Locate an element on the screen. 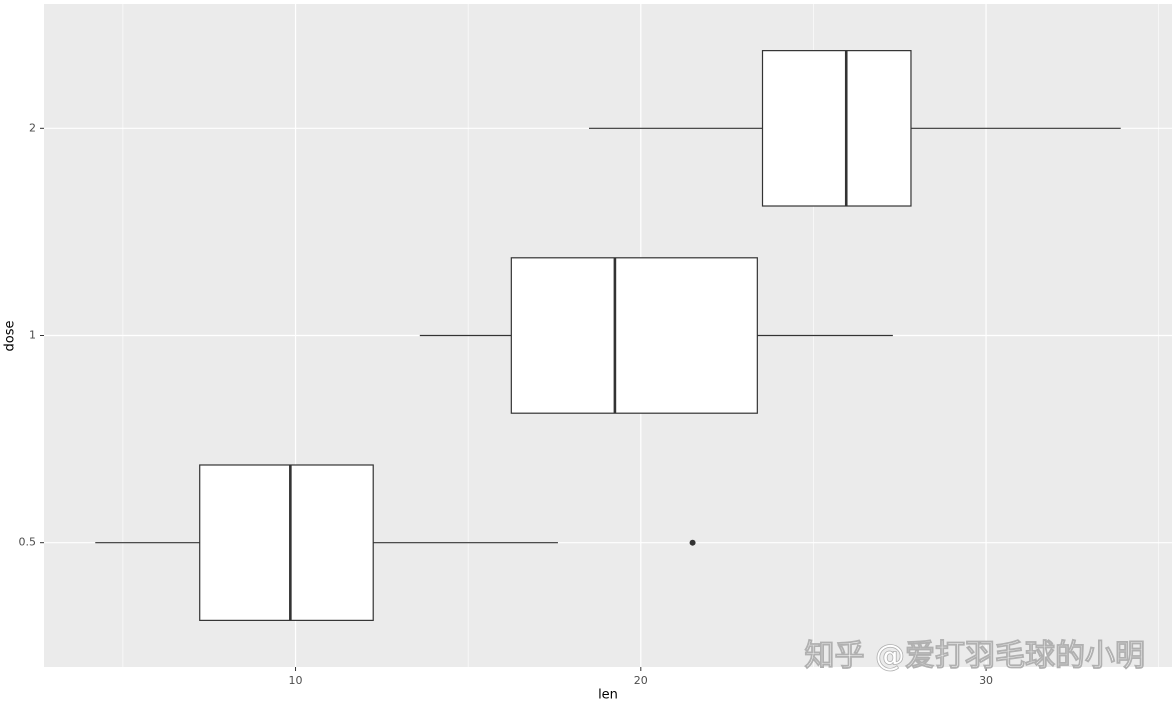 The image size is (1175, 706). y-tick-label: 0.5 is located at coordinates (28, 542).